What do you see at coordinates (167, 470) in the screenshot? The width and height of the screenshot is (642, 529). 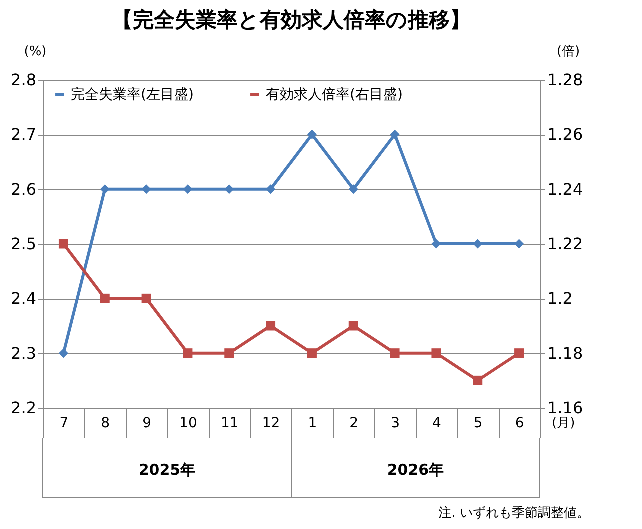 I see `text: 2025年` at bounding box center [167, 470].